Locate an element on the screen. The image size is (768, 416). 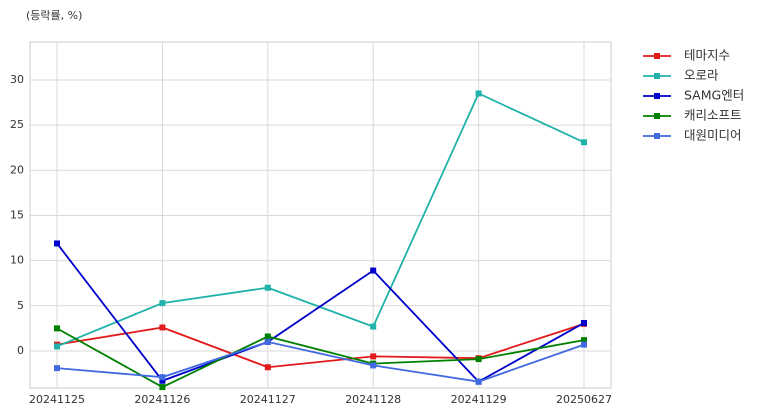
y-tick-label: 25 is located at coordinates (17, 124).